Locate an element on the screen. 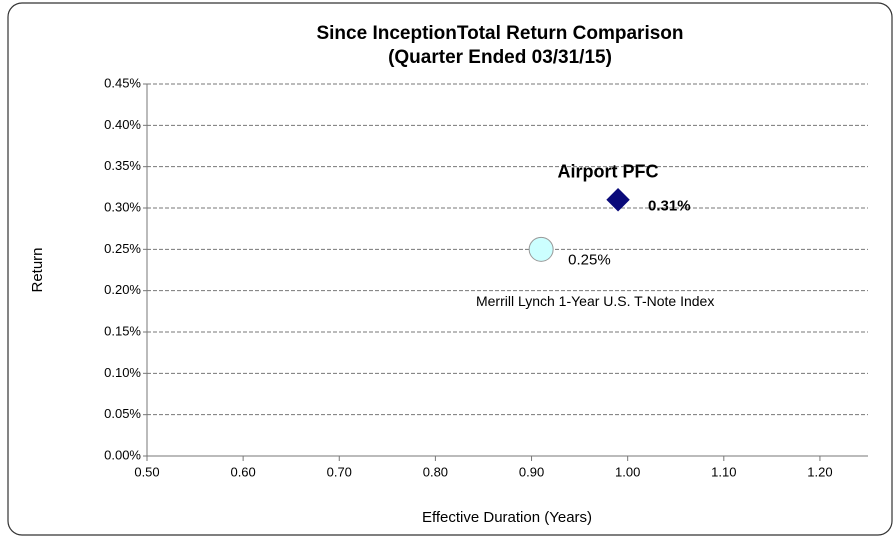  y-tick-label: 0.15% is located at coordinates (122, 330).